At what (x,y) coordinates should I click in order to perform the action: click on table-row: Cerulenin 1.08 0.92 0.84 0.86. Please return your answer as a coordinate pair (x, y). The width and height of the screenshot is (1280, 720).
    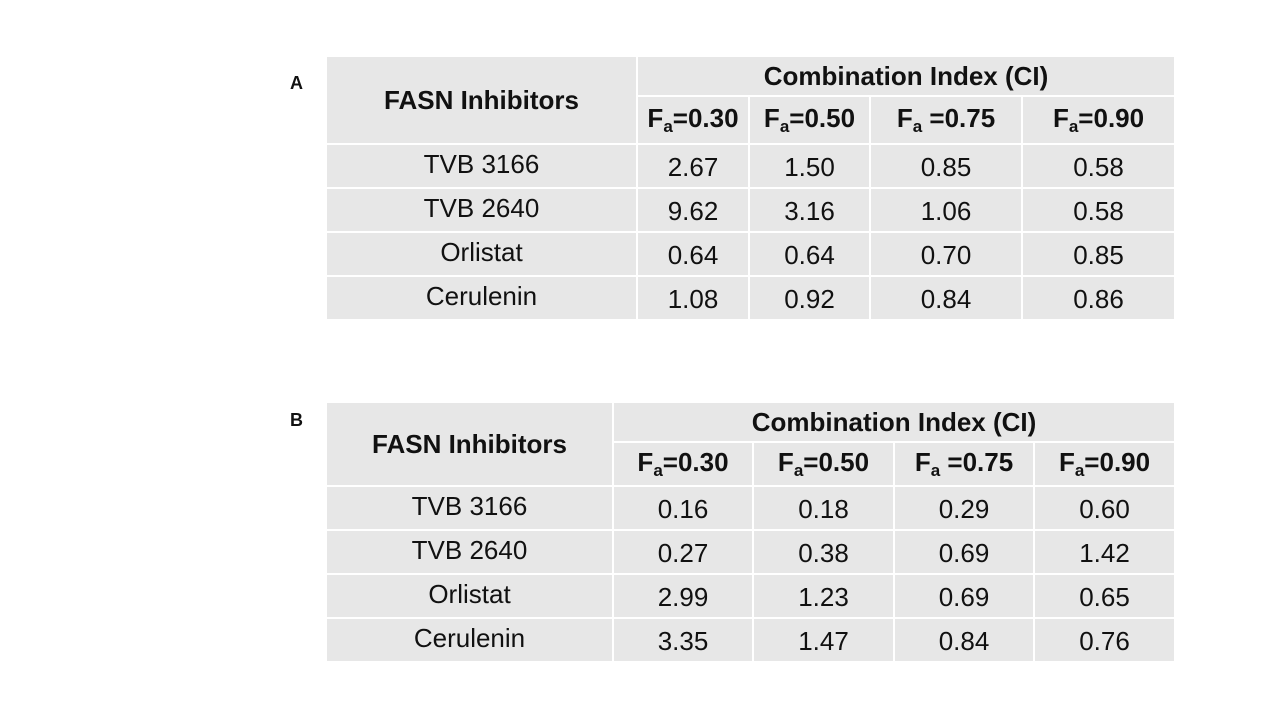
    Looking at the image, I should click on (751, 298).